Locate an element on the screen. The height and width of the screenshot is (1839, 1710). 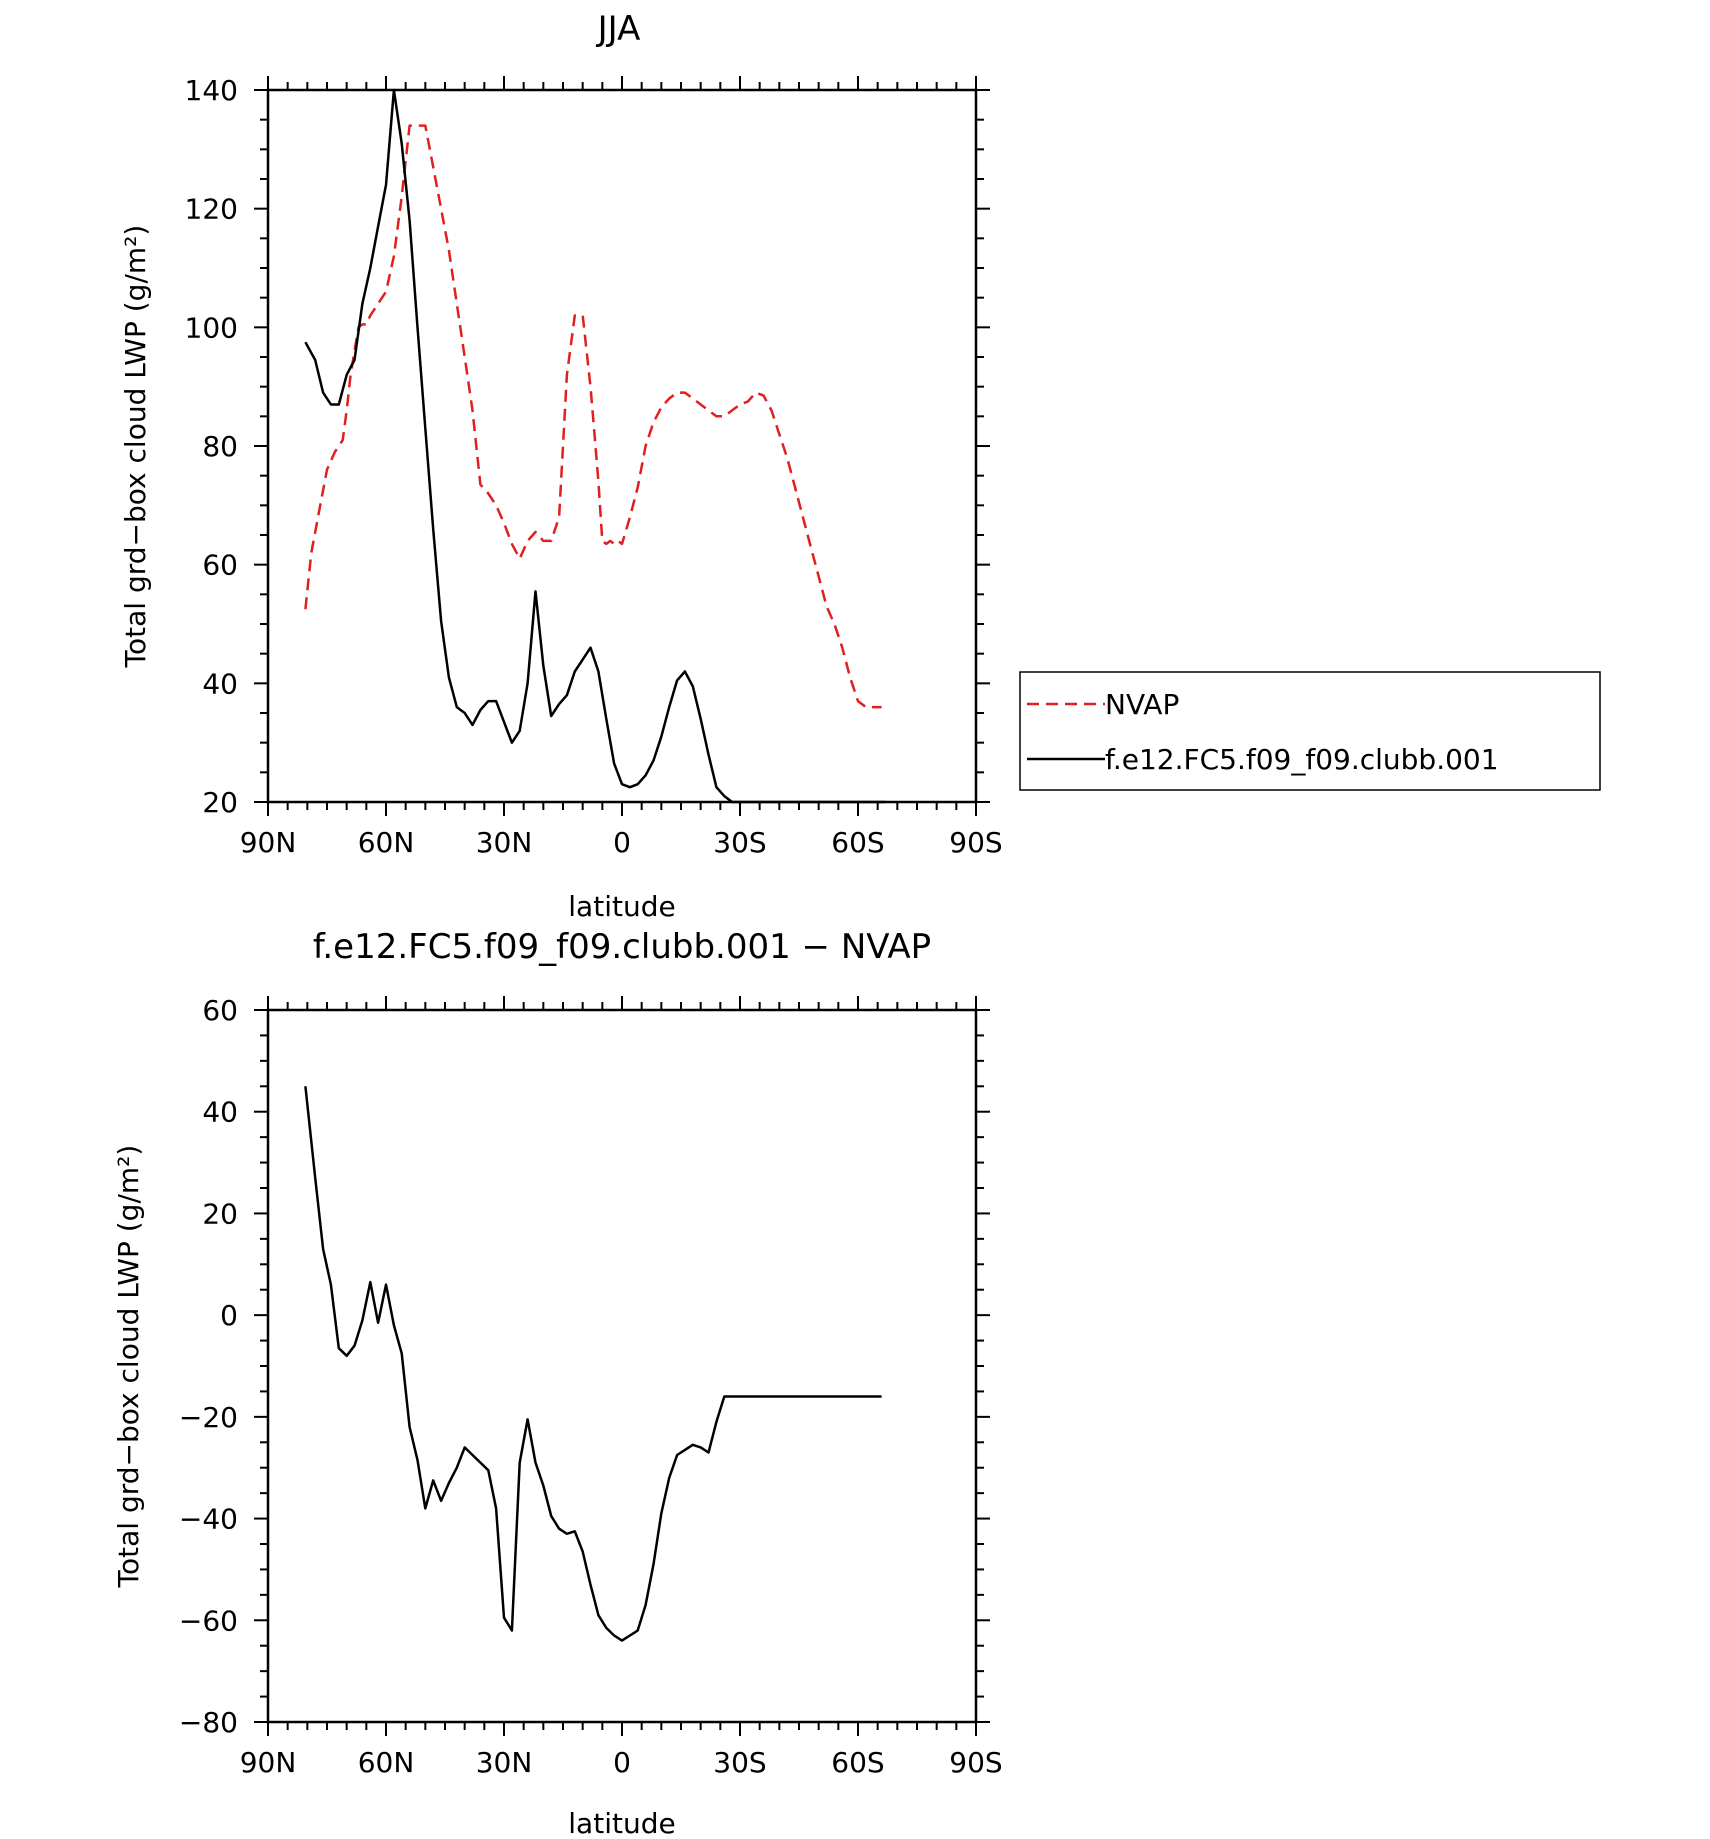
legend-box is located at coordinates (1310, 731).